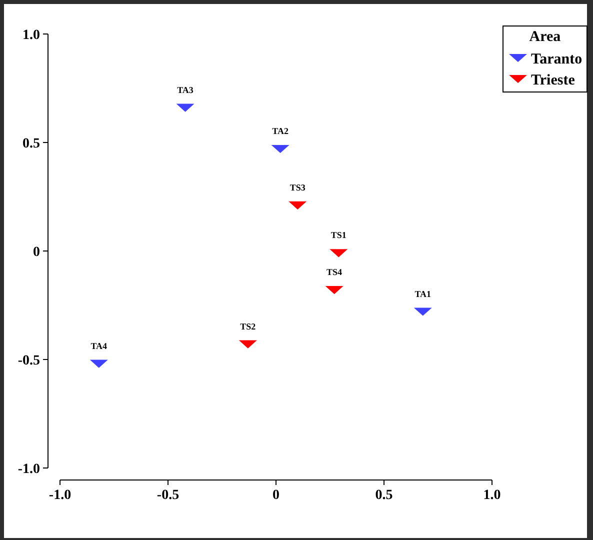 Image resolution: width=593 pixels, height=540 pixels. Describe the element at coordinates (553, 80) in the screenshot. I see `legend-label: Trieste` at that location.